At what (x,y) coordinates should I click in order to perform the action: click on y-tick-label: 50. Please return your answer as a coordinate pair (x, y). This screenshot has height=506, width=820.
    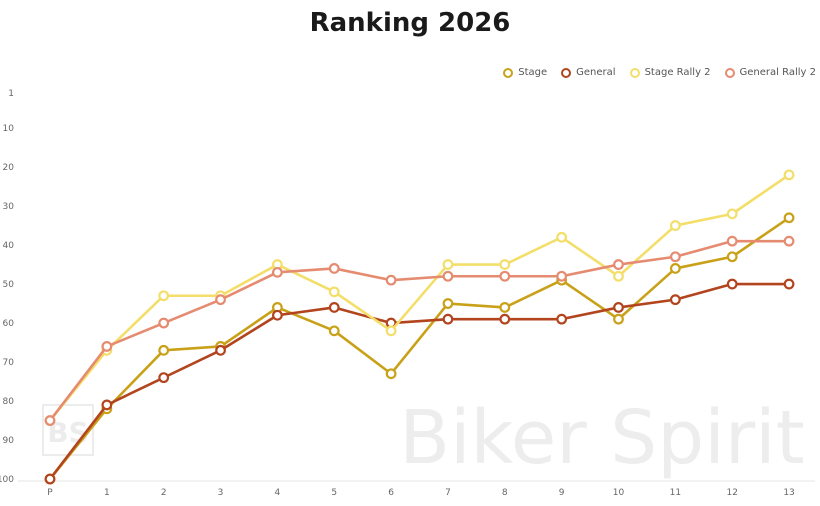
    Looking at the image, I should click on (9, 285).